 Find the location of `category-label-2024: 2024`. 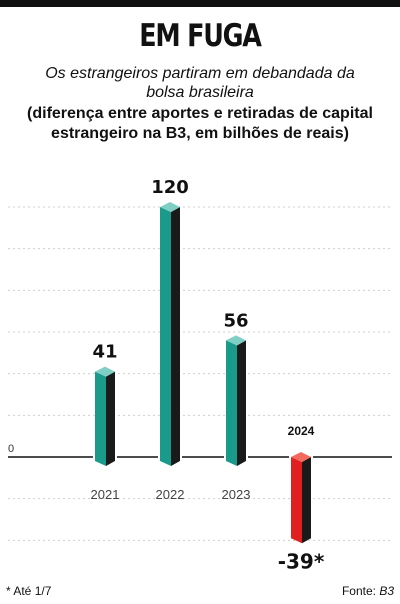

category-label-2024: 2024 is located at coordinates (301, 431).